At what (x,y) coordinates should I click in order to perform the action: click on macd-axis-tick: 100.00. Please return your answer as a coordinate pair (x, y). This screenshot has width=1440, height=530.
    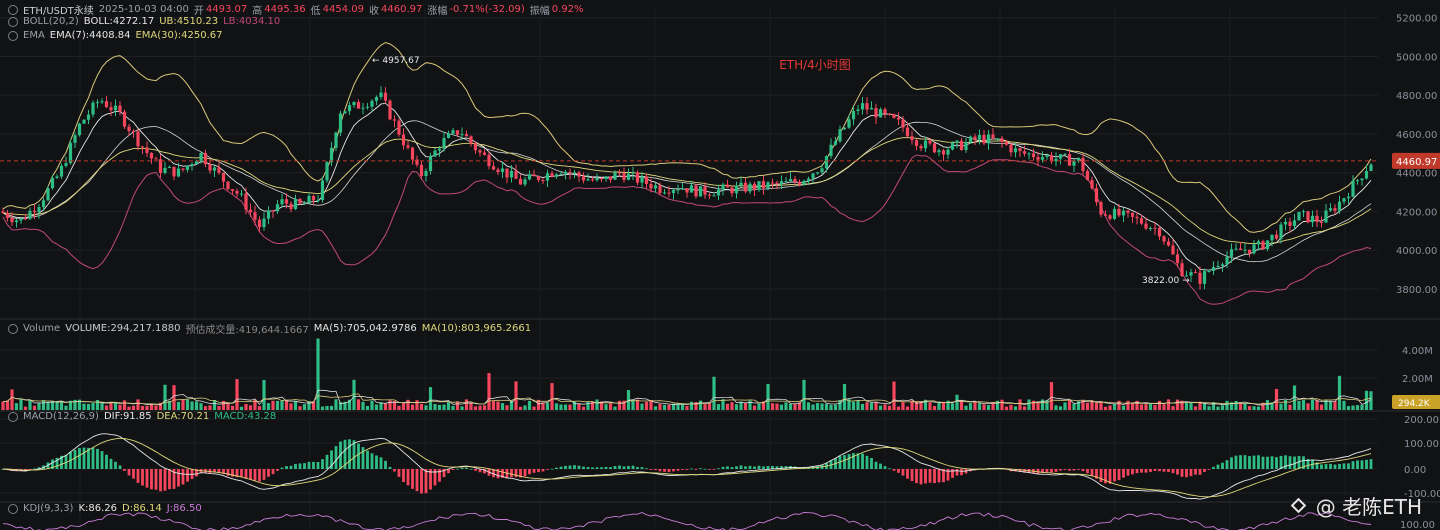
    Looking at the image, I should click on (1421, 444).